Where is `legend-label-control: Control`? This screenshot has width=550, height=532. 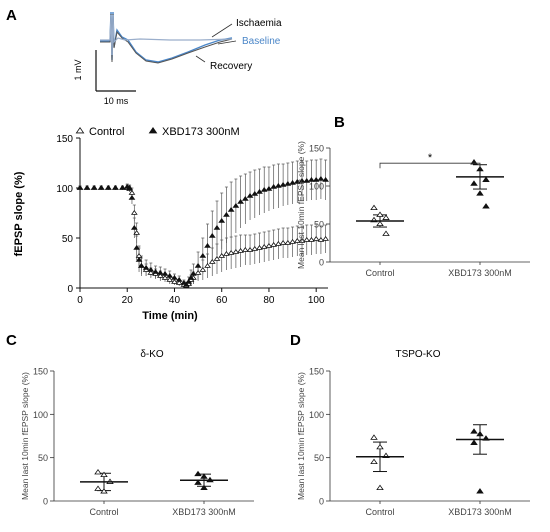 legend-label-control: Control is located at coordinates (106, 132).